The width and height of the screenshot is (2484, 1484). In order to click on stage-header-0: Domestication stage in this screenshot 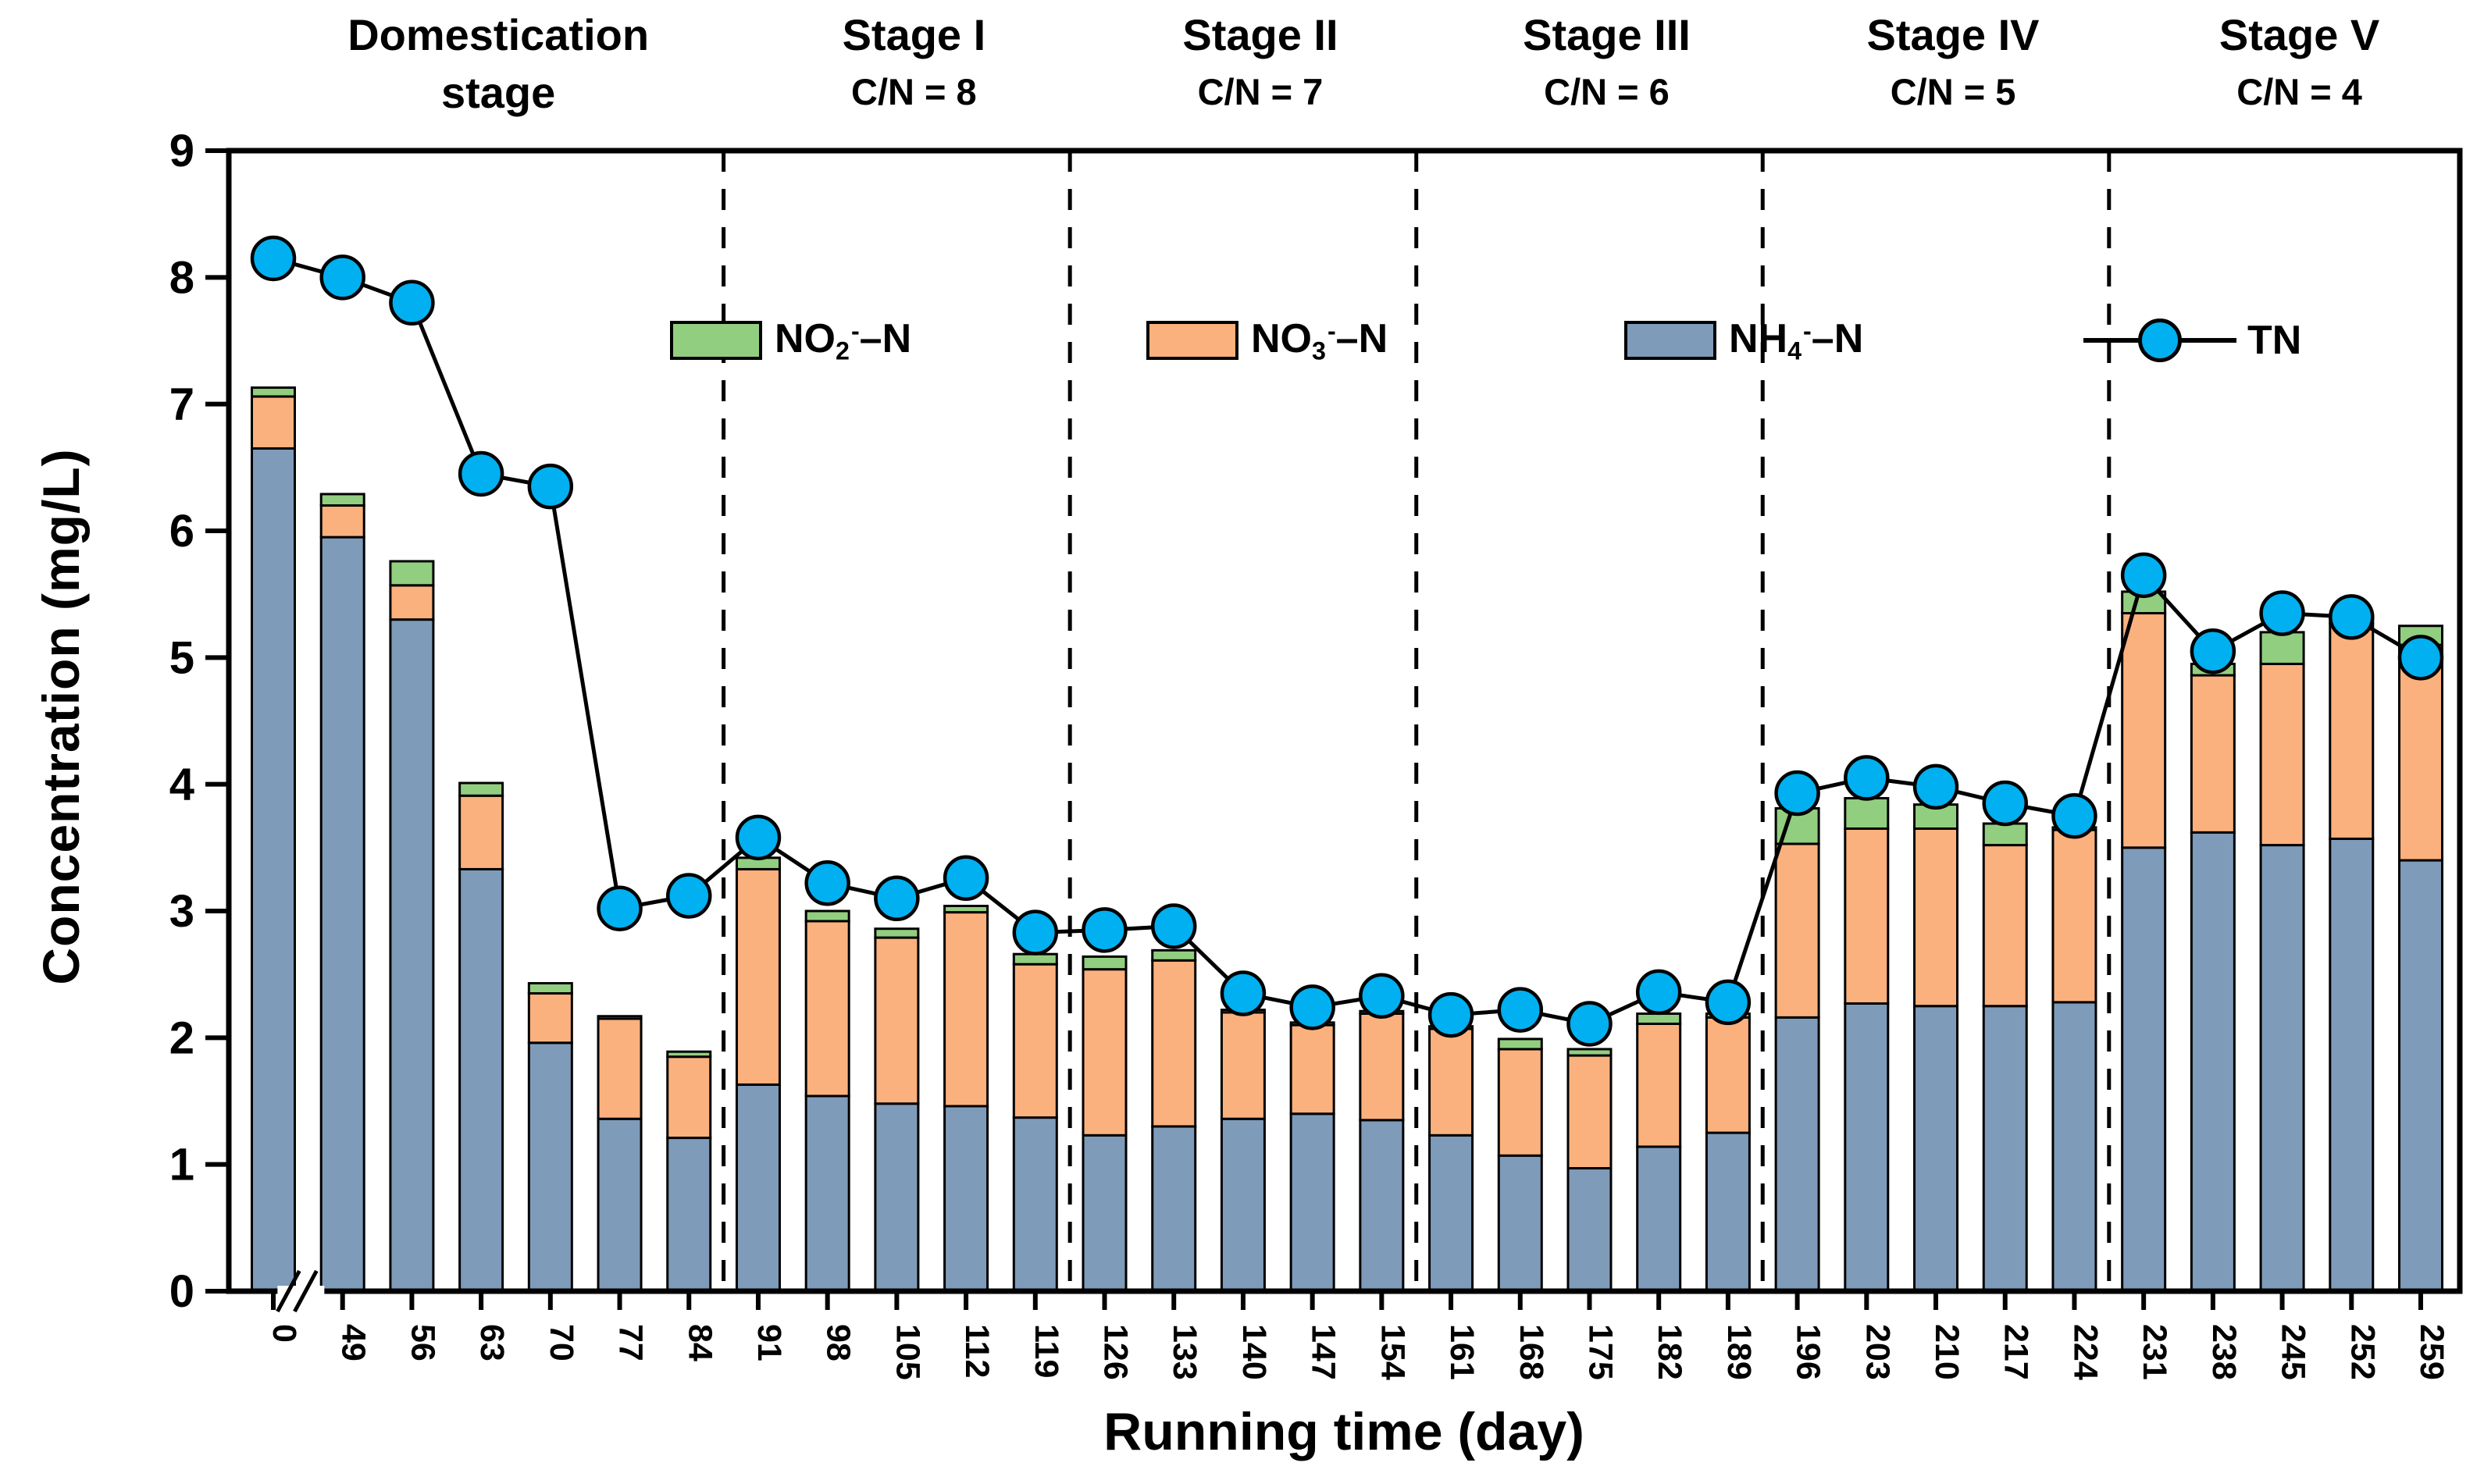, I will do `click(498, 64)`.